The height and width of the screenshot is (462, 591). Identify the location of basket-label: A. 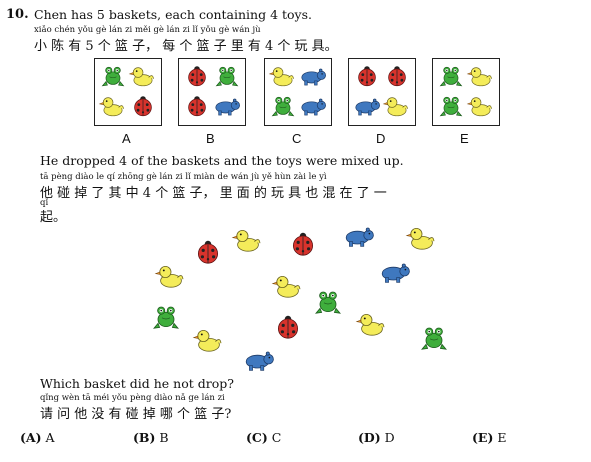
(126, 138).